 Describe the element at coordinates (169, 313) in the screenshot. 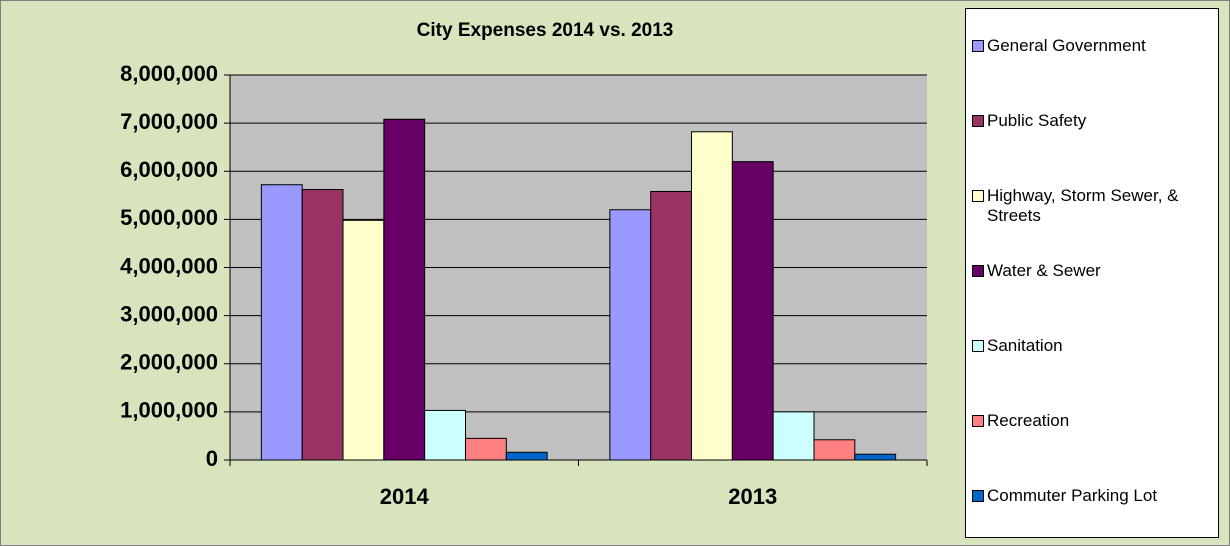

I see `y-tick-label: 3,000,000` at that location.